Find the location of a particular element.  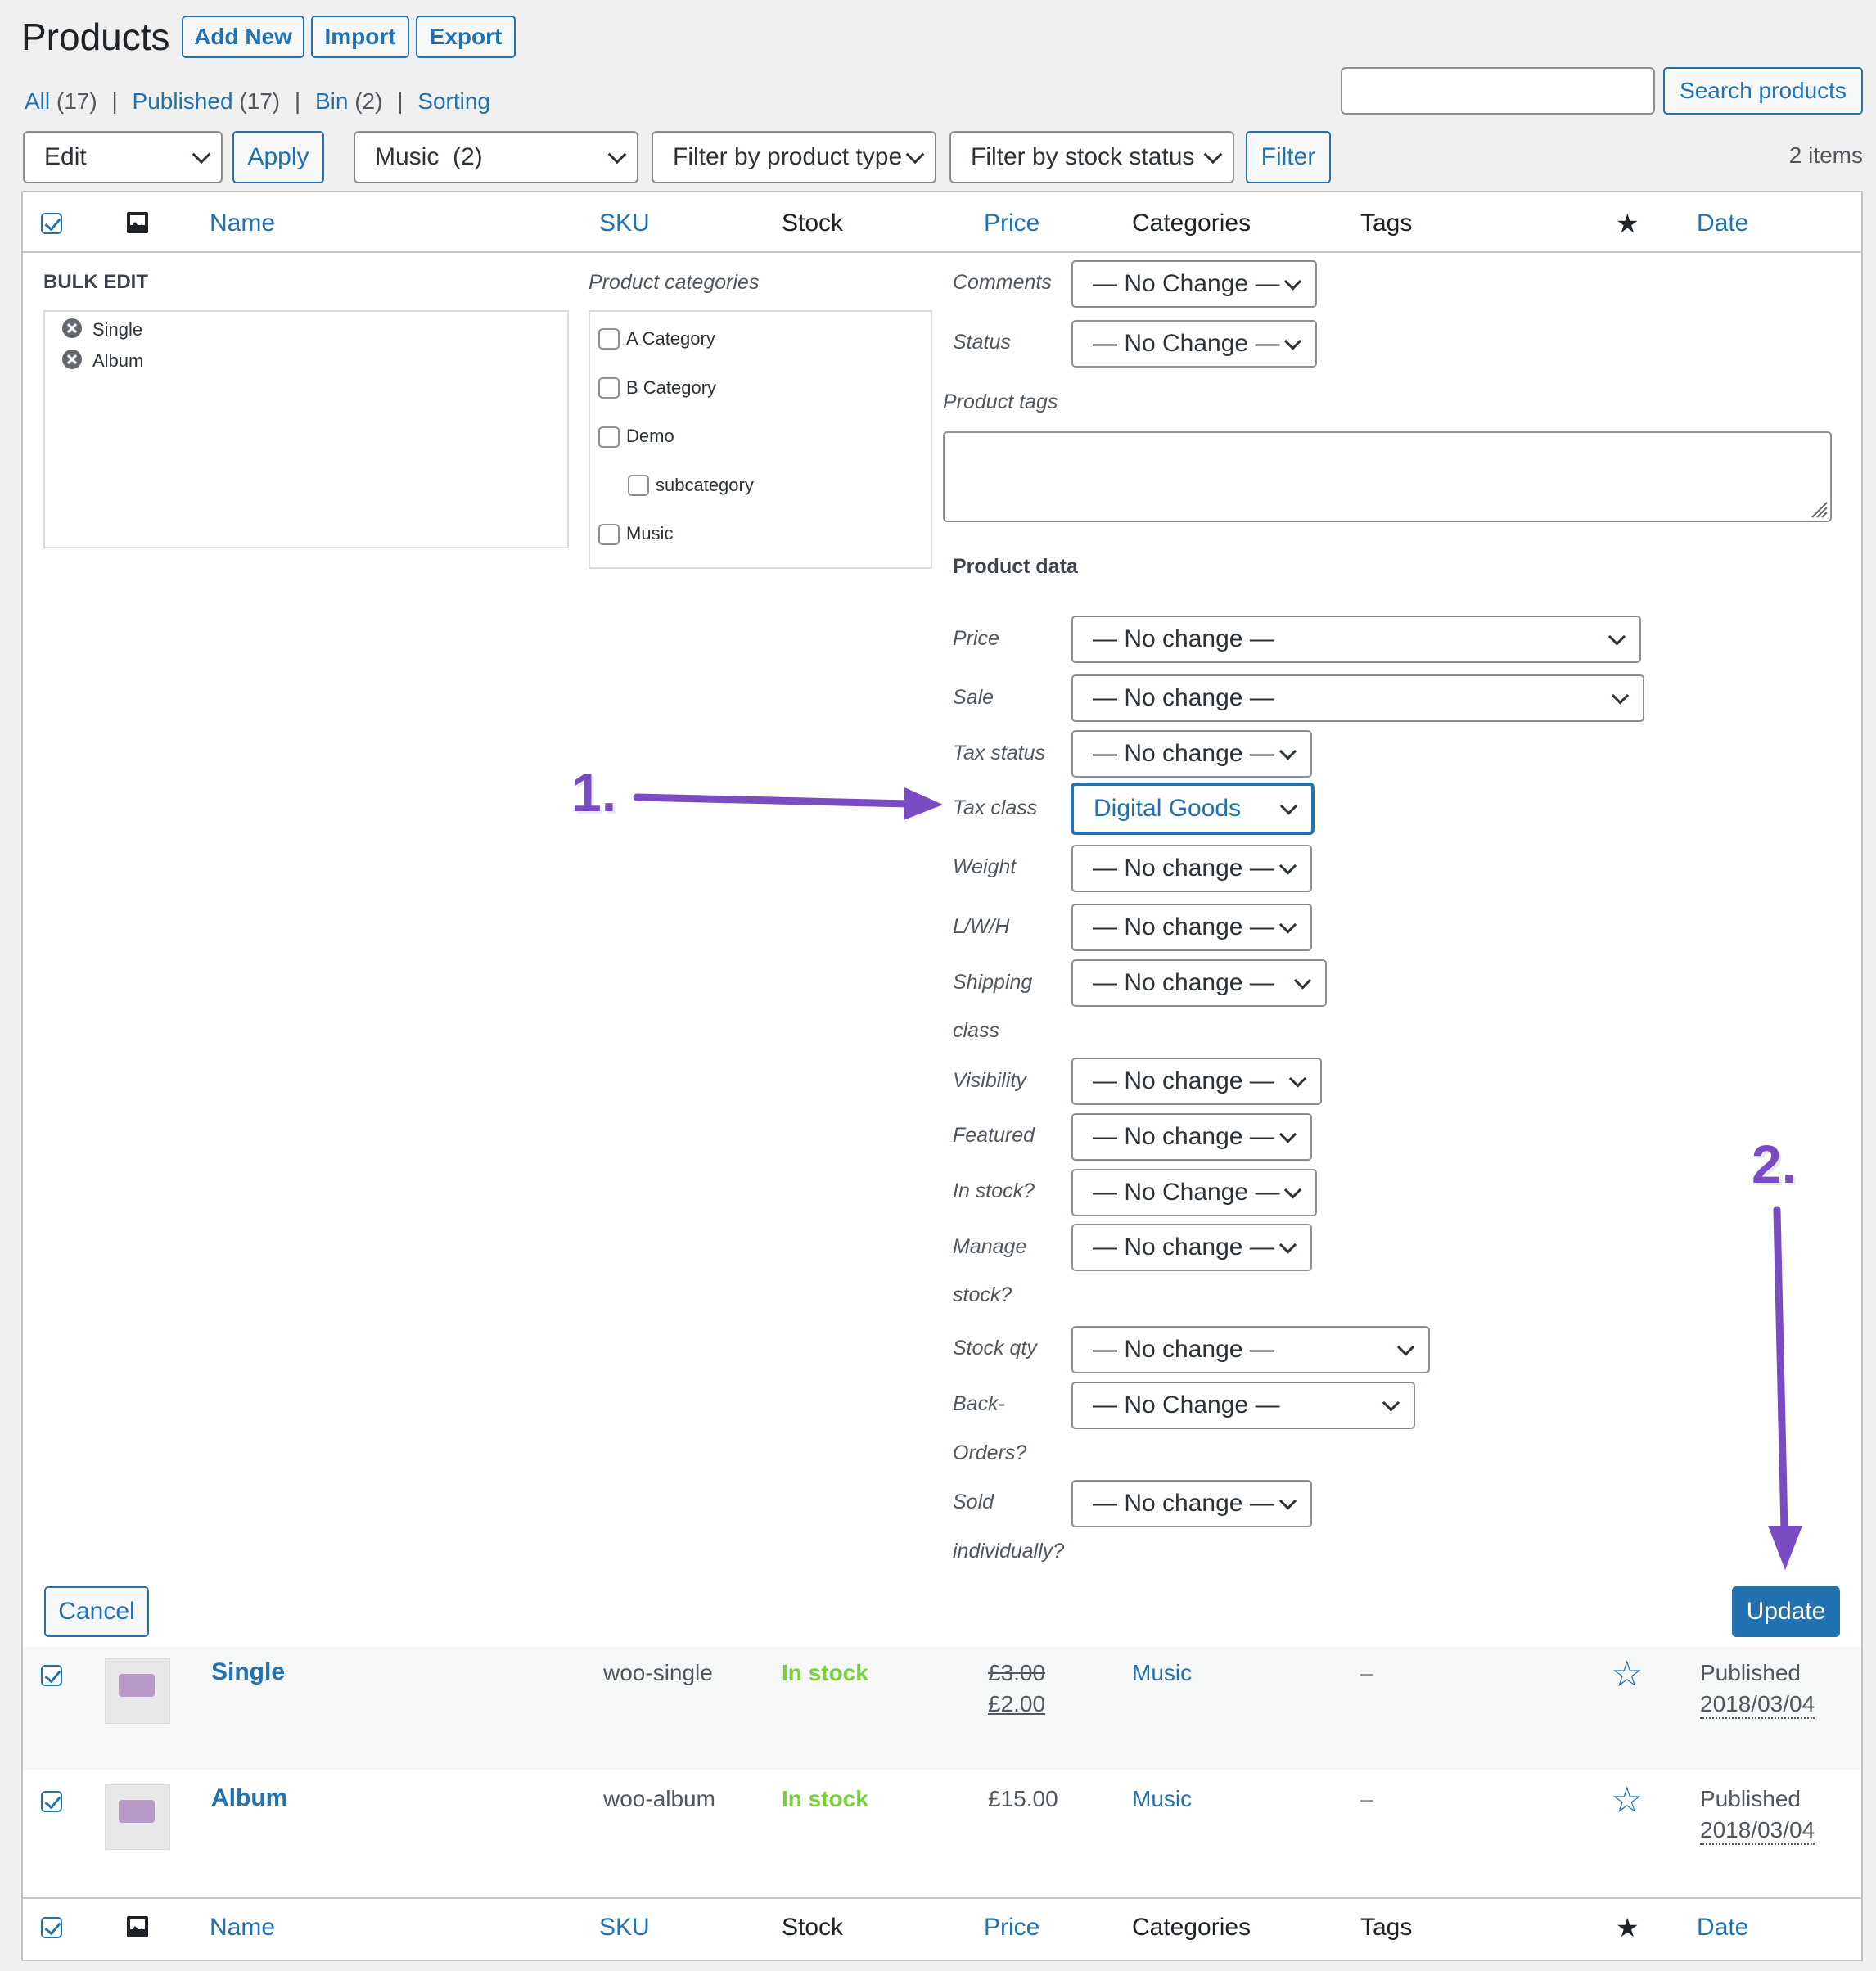

column-date-footer: Date is located at coordinates (1723, 1927).